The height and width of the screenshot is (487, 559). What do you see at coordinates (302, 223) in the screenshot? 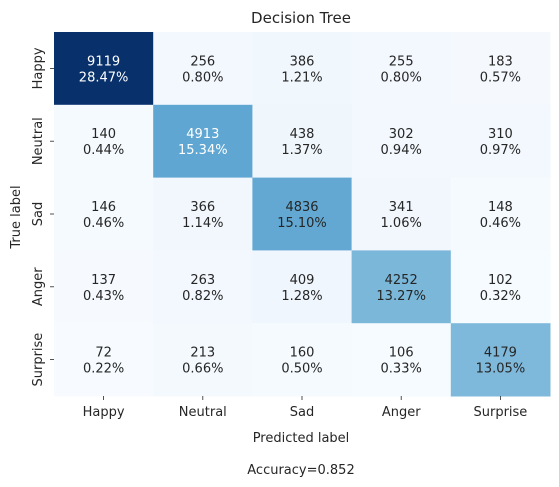
I see `cell-percent-label: 15.10%` at bounding box center [302, 223].